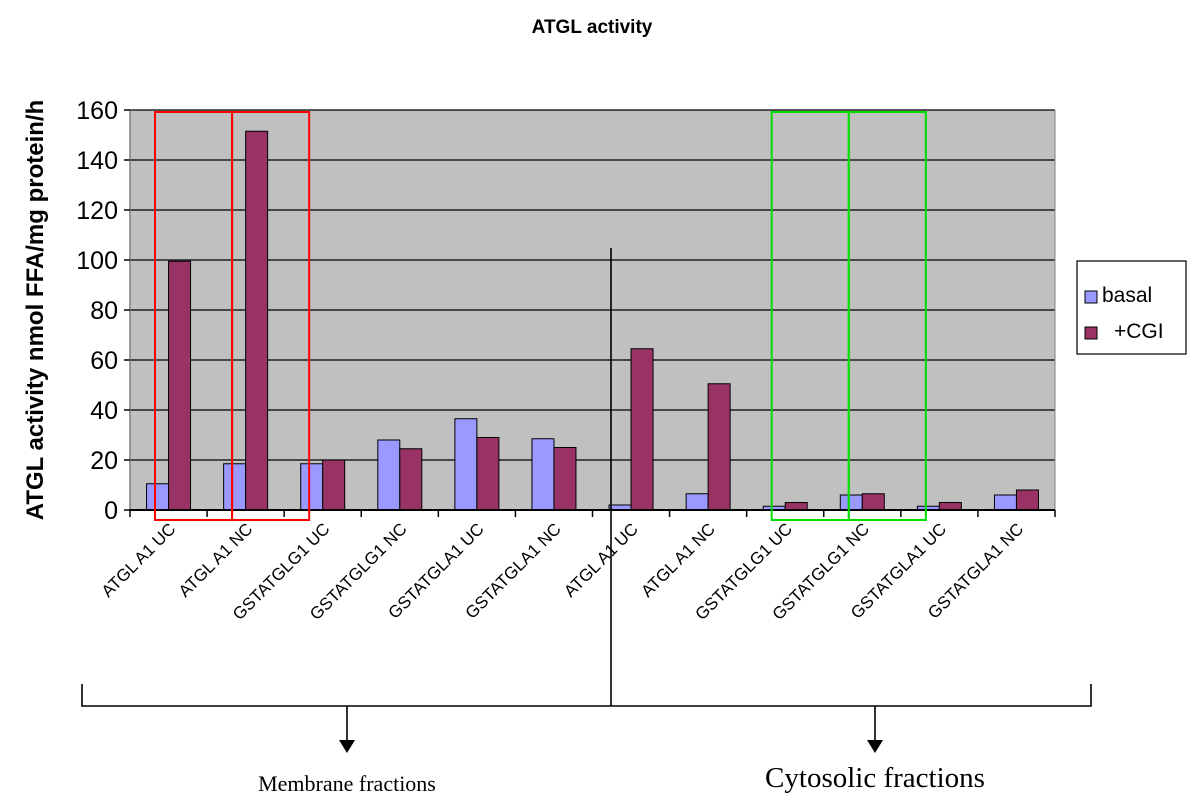 This screenshot has height=802, width=1197. What do you see at coordinates (592, 27) in the screenshot?
I see `chart-title: ATGL activity` at bounding box center [592, 27].